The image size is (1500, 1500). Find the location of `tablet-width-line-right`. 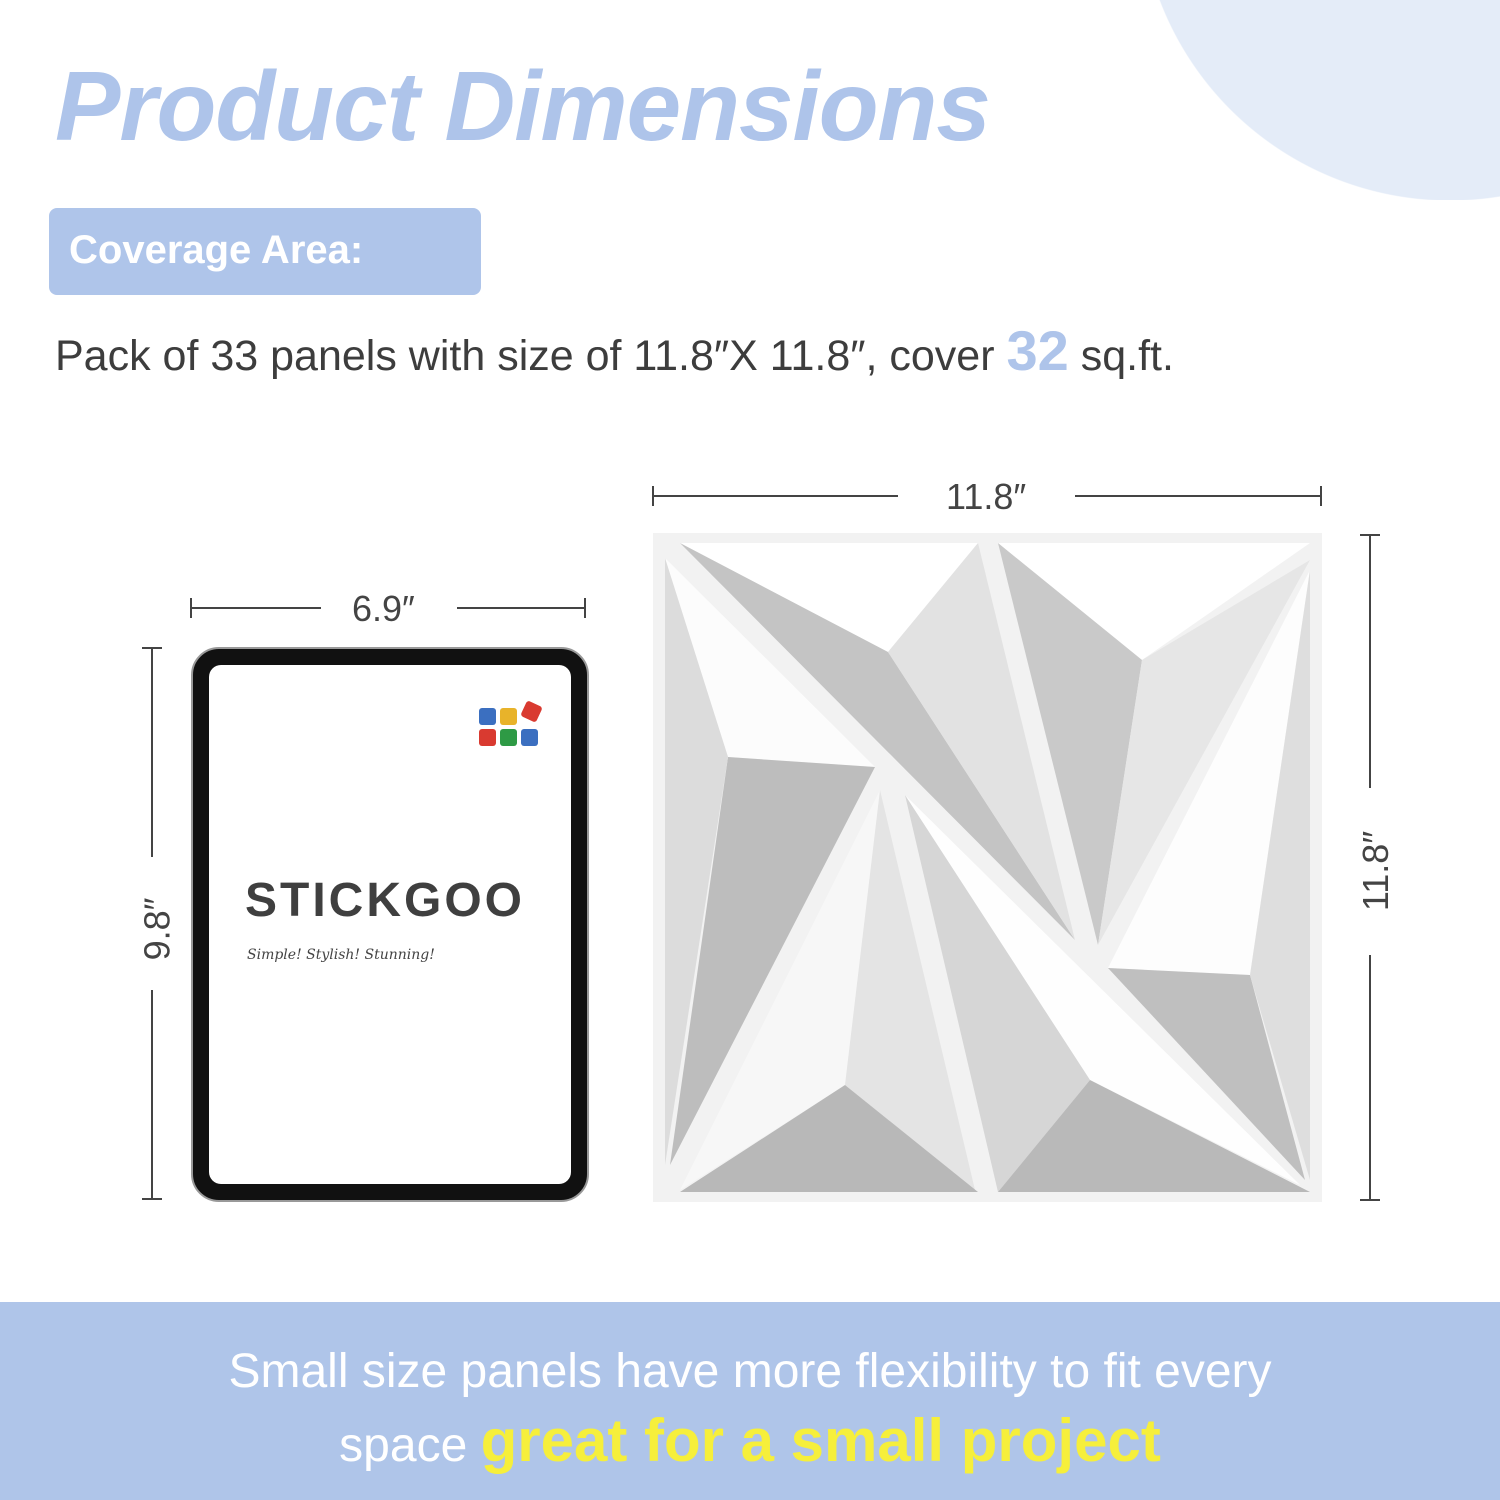

tablet-width-line-right is located at coordinates (521, 608).